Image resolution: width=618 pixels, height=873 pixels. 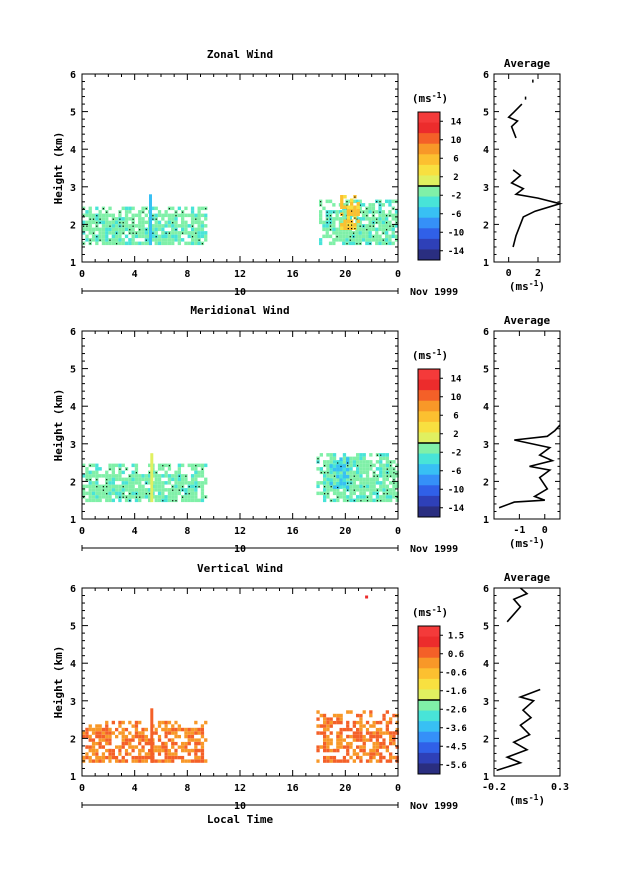 What do you see at coordinates (456, 655) in the screenshot?
I see `colorbar-tick-label: 0.6` at bounding box center [456, 655].